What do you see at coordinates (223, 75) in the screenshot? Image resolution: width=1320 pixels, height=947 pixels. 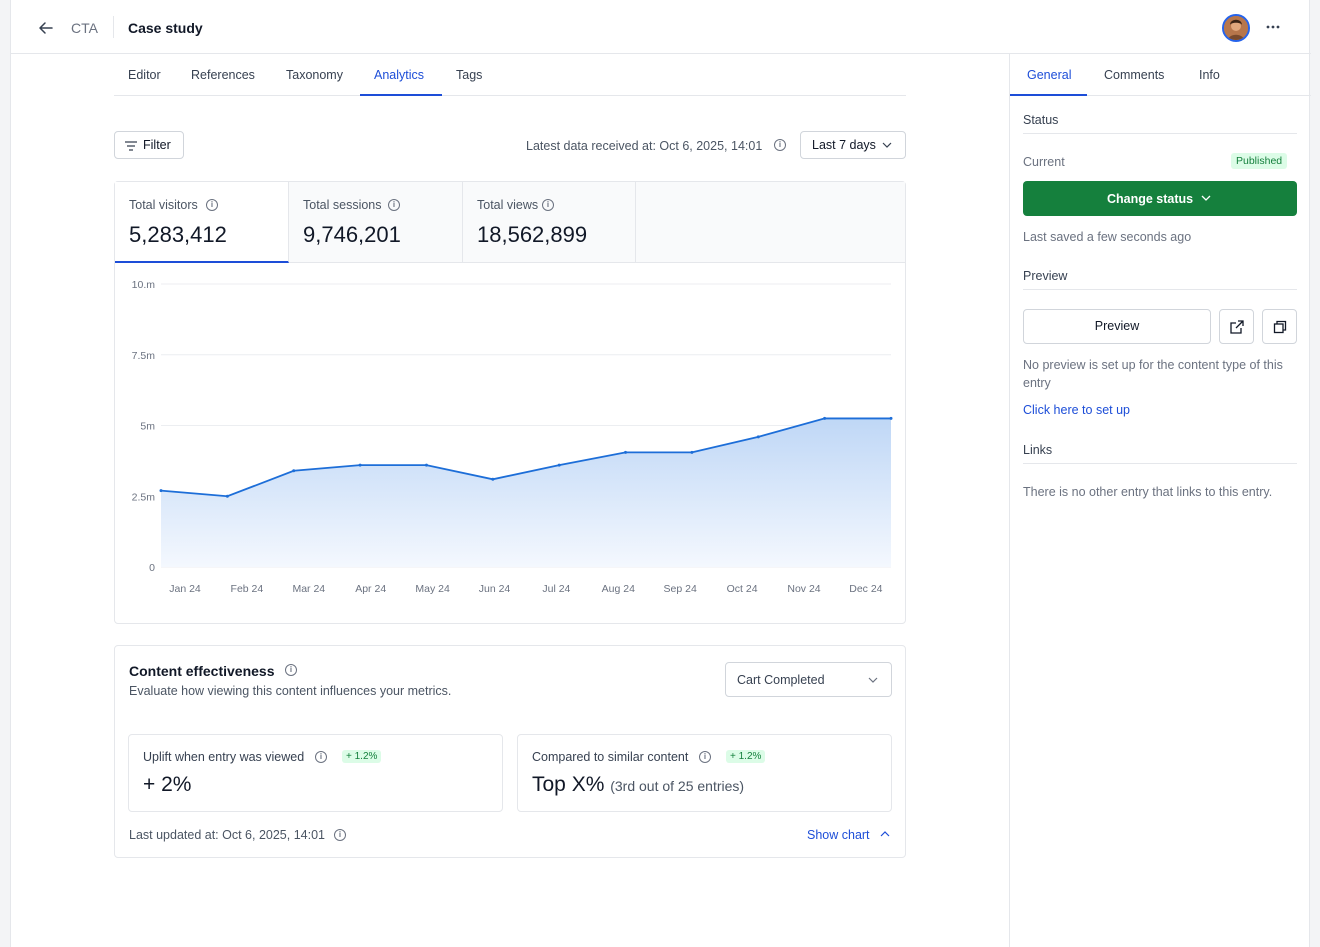 I see `tab-references: References` at bounding box center [223, 75].